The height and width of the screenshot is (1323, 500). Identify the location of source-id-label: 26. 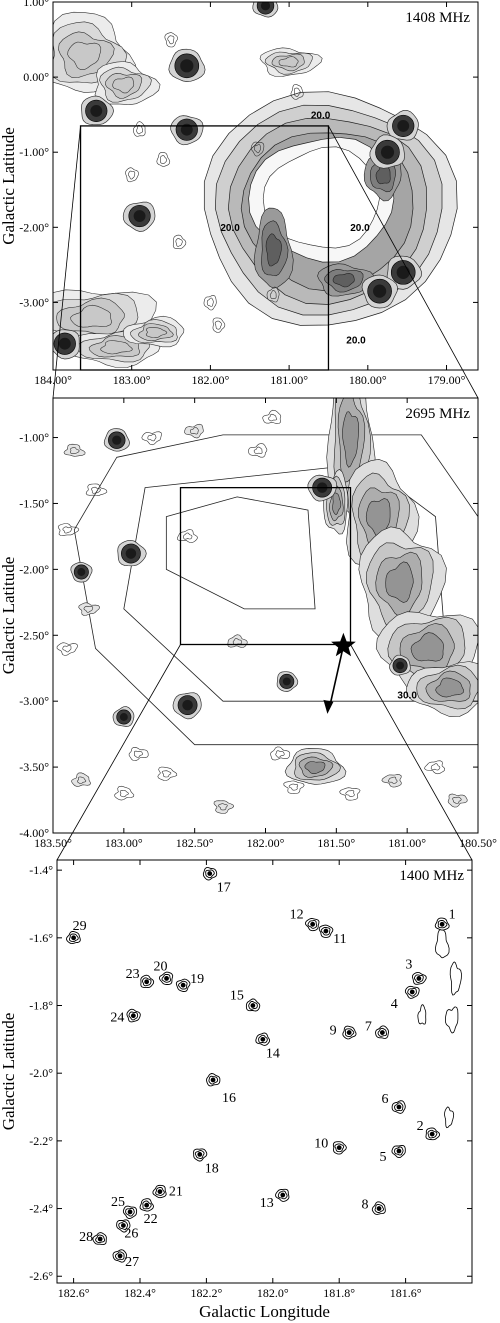
(131, 1233).